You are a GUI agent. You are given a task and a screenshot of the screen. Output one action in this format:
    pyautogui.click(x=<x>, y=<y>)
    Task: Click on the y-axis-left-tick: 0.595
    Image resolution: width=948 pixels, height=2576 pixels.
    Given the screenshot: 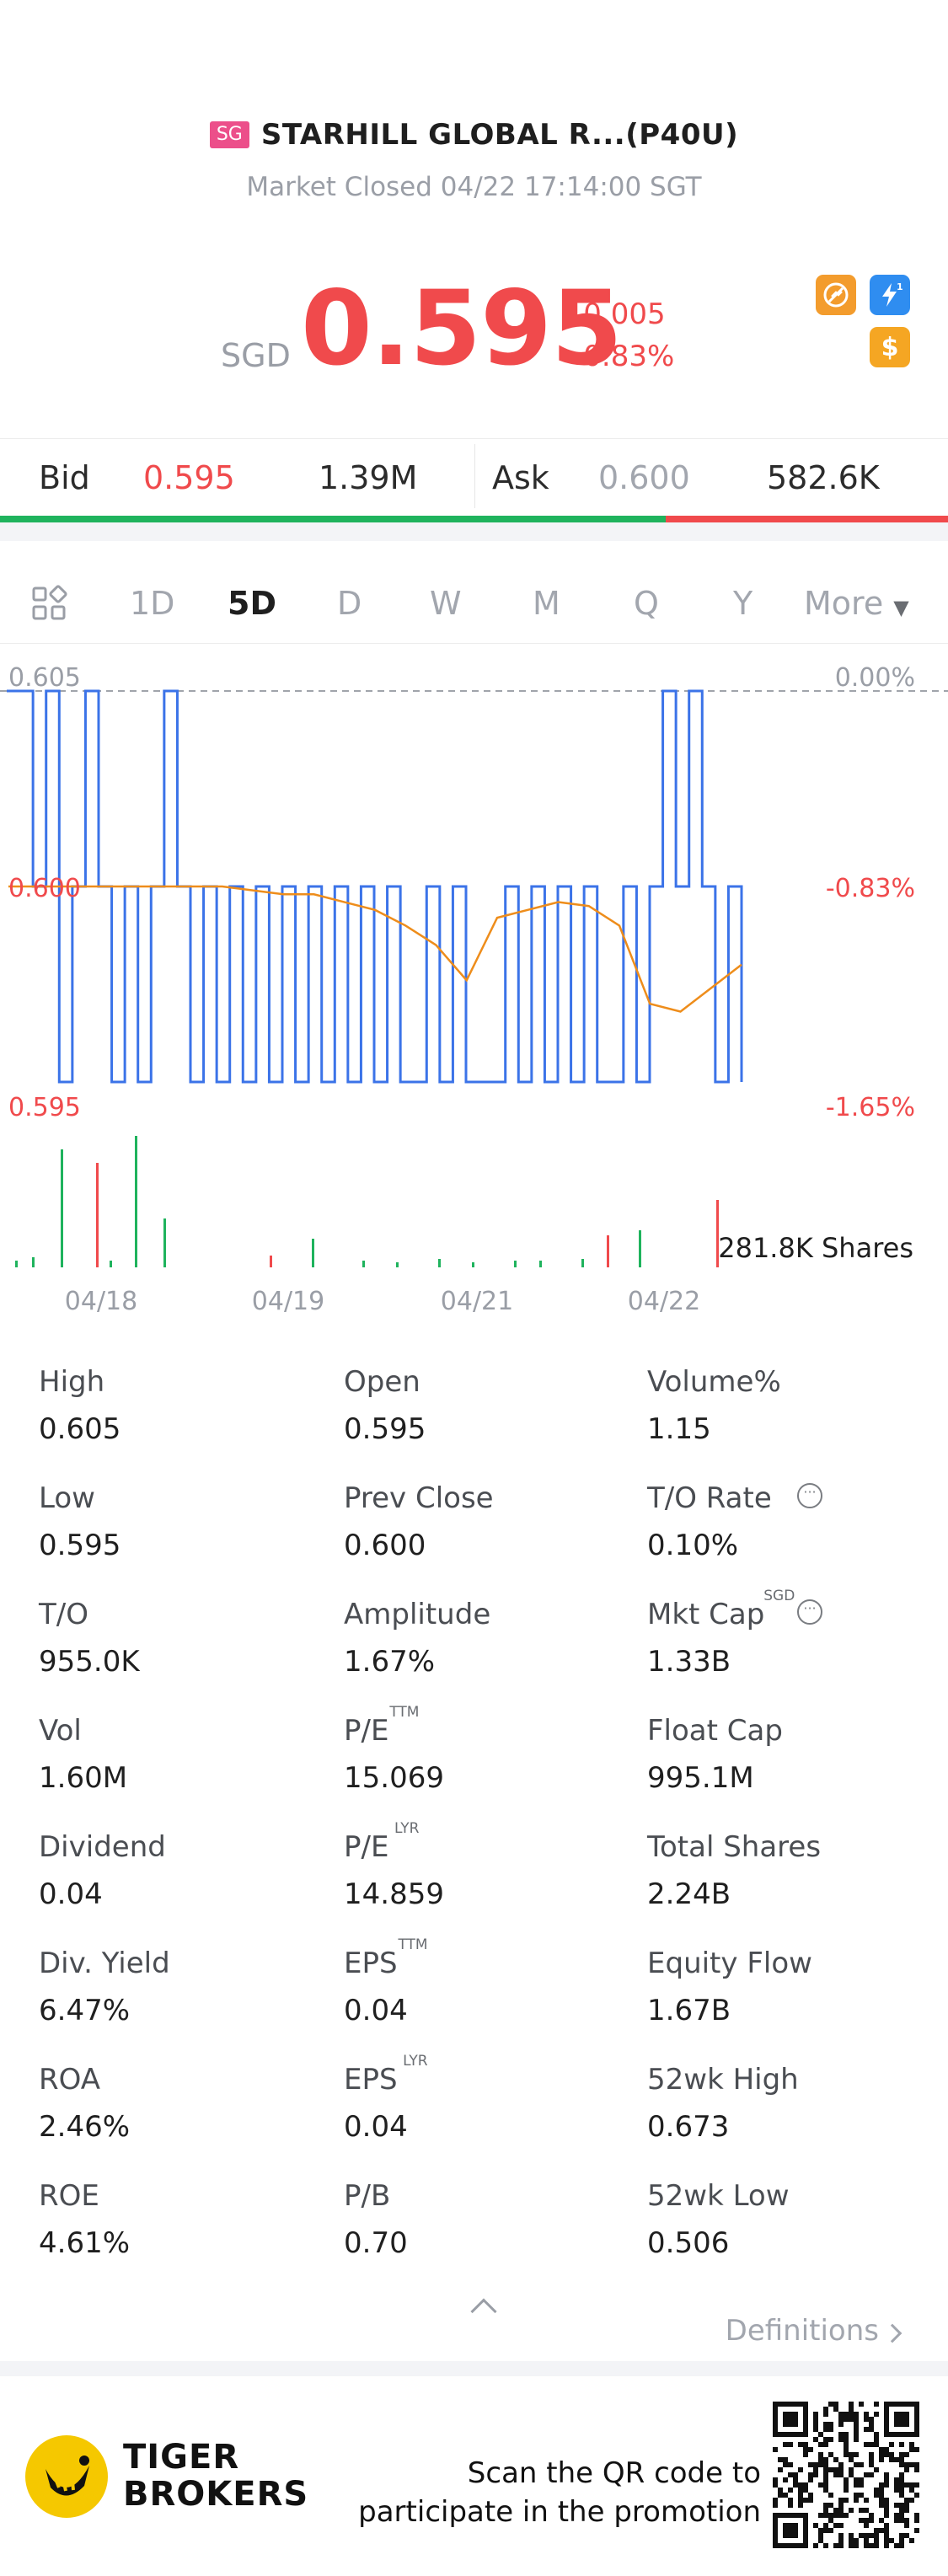 What is the action you would take?
    pyautogui.click(x=45, y=1107)
    